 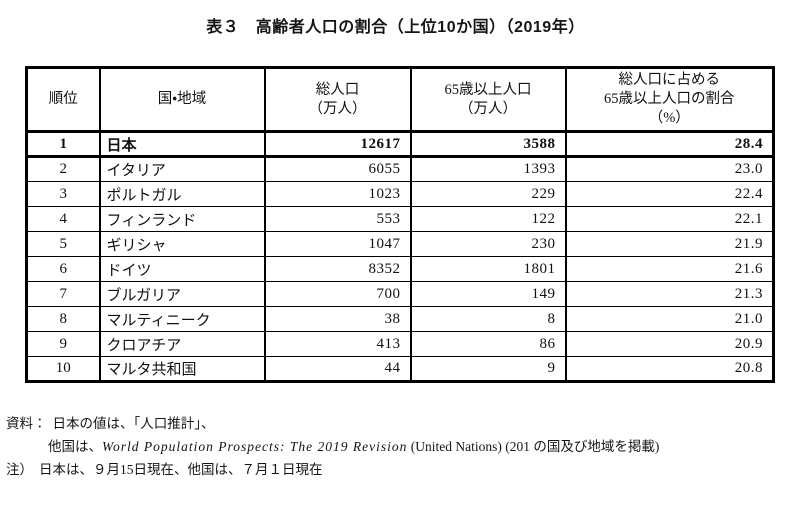 I want to click on rank-cell: 4, so click(x=63, y=219).